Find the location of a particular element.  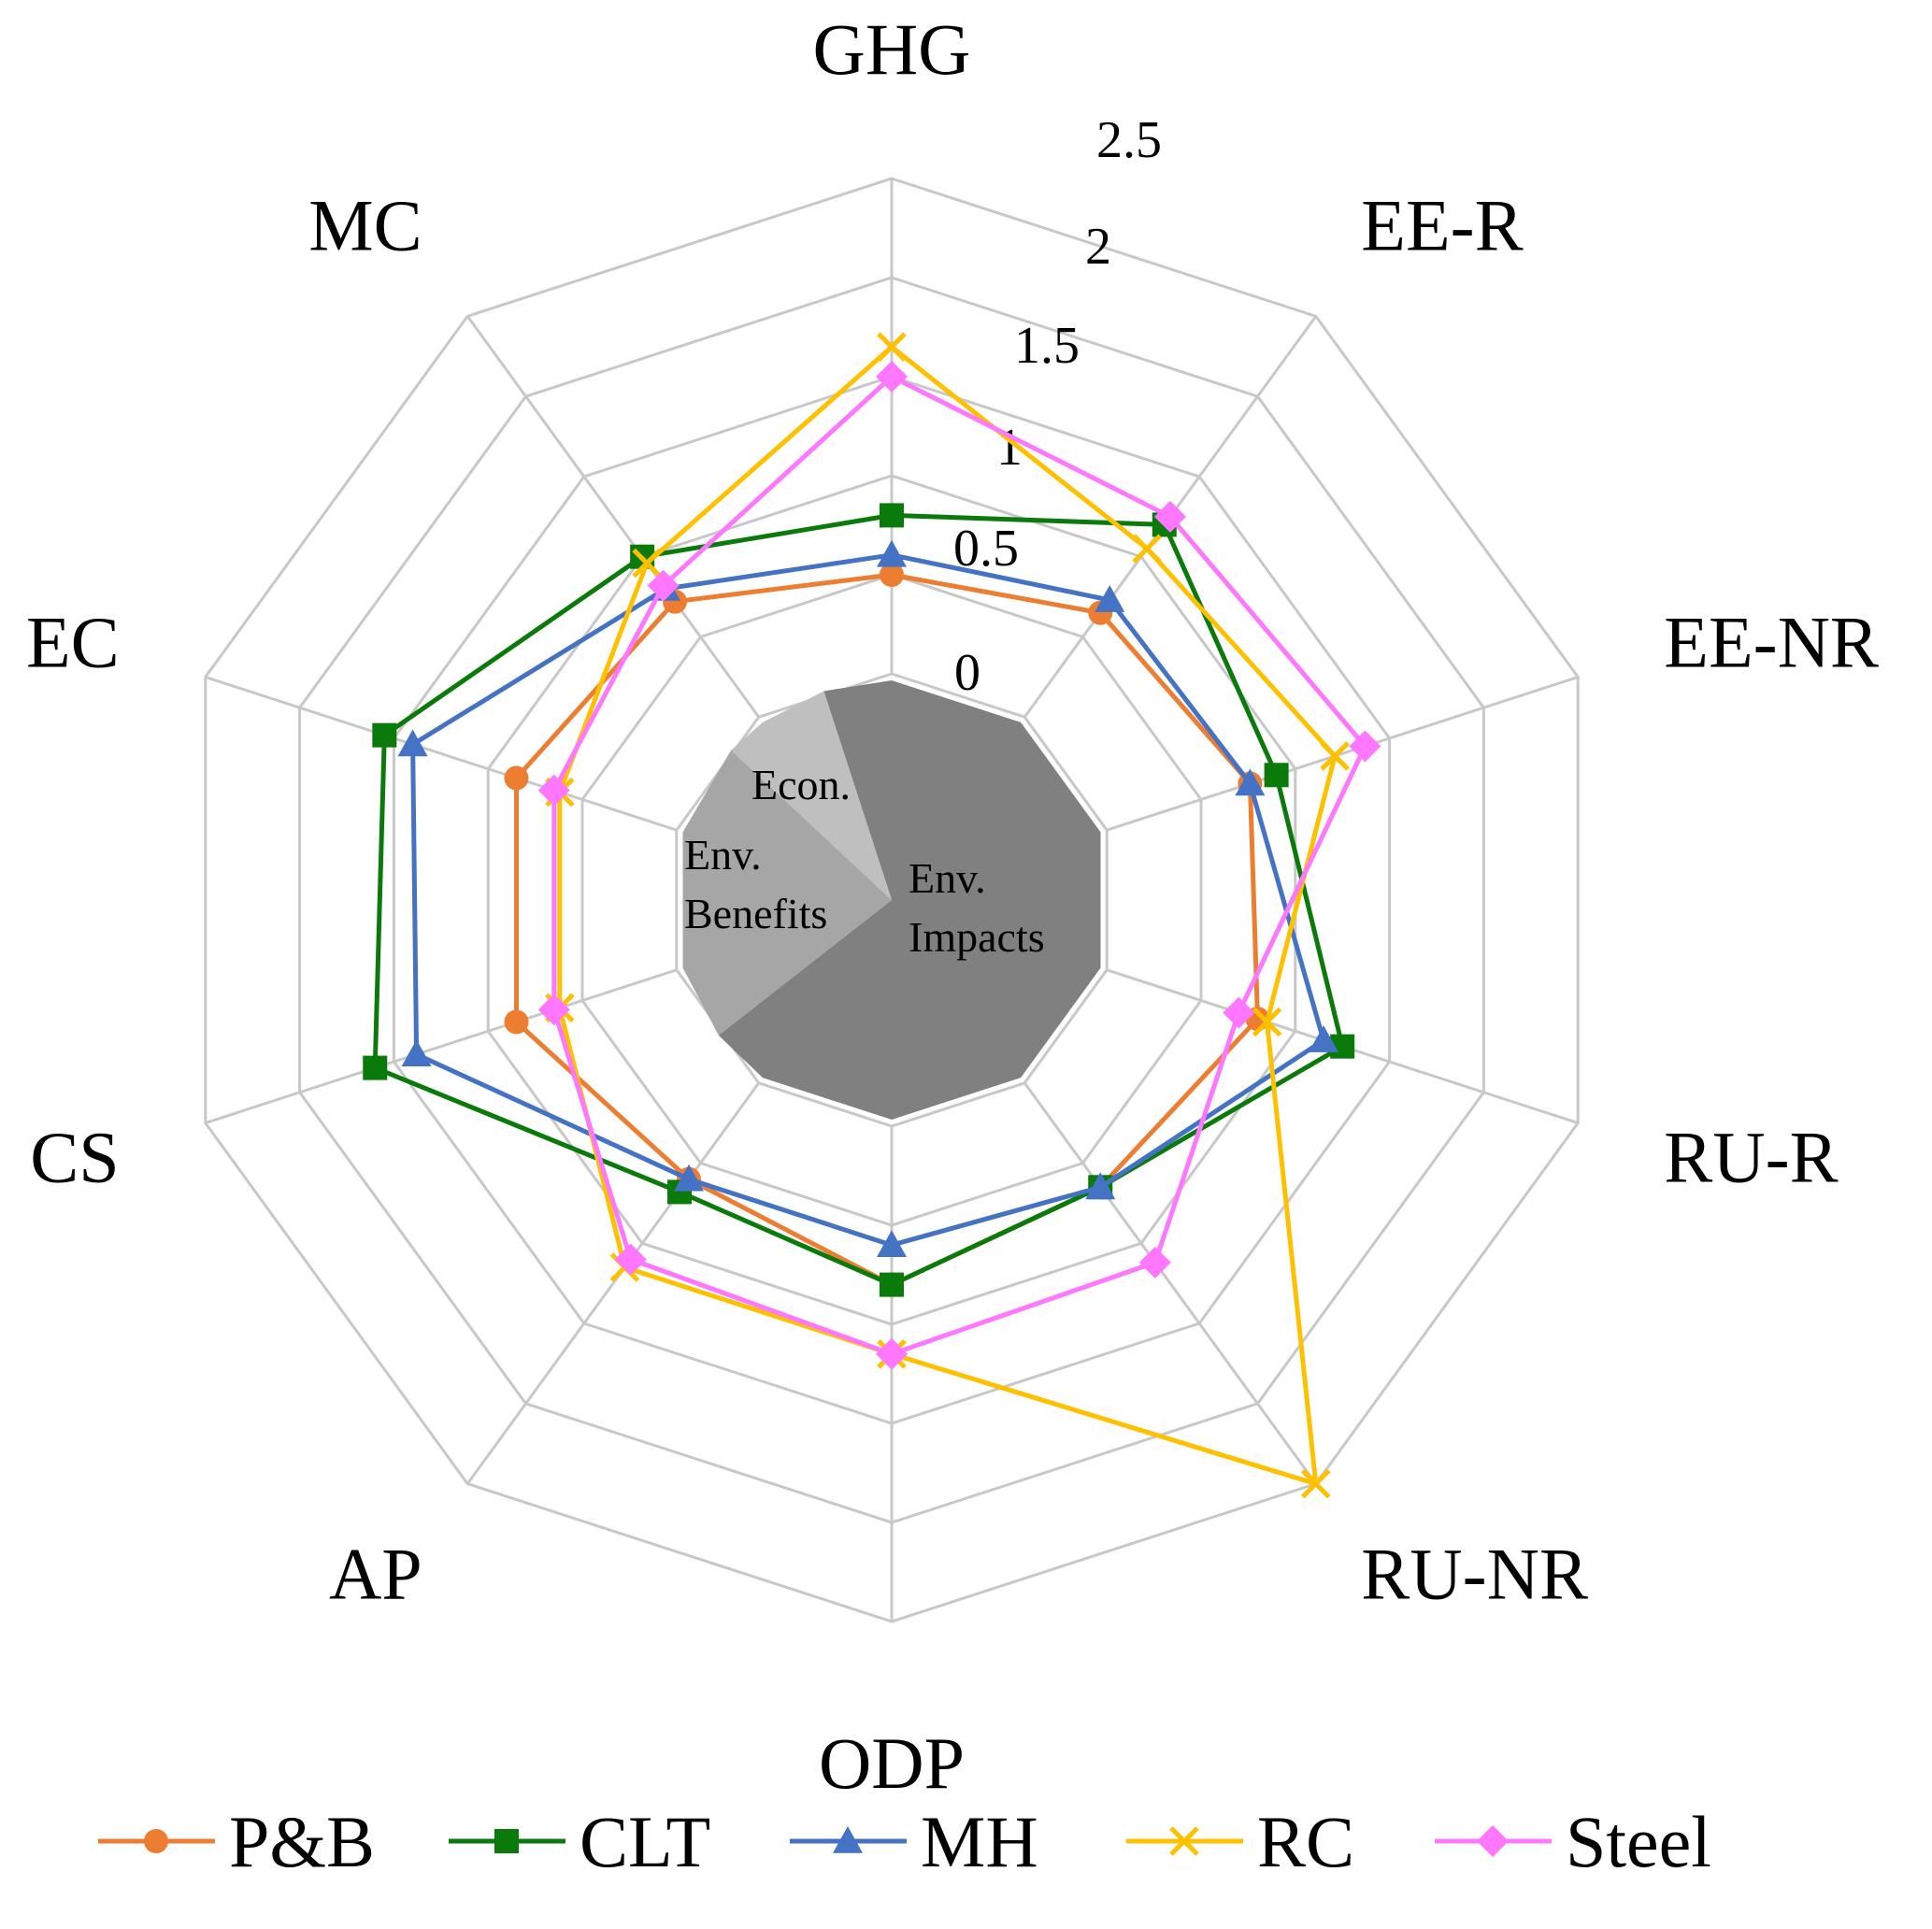

legend-item-clt: CLT is located at coordinates (579, 1841).